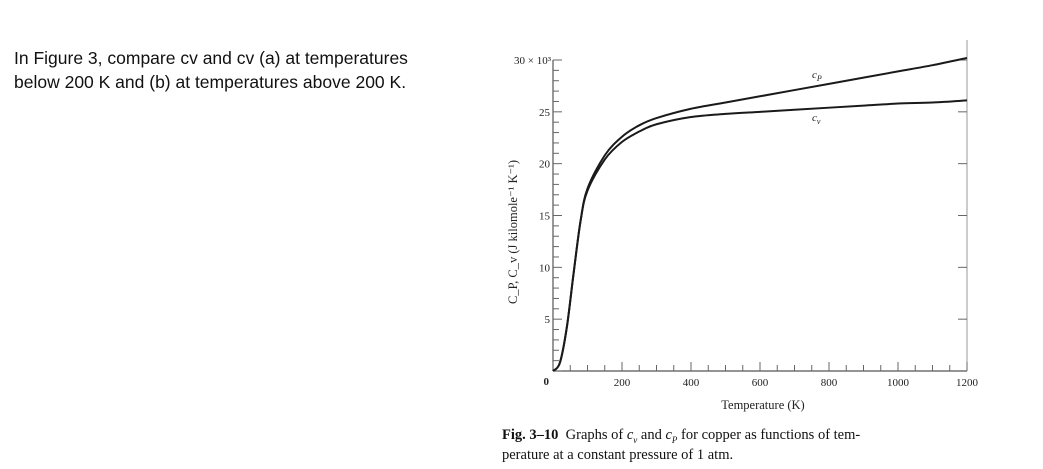 The image size is (1043, 469). I want to click on x-tick-label: 1200, so click(967, 383).